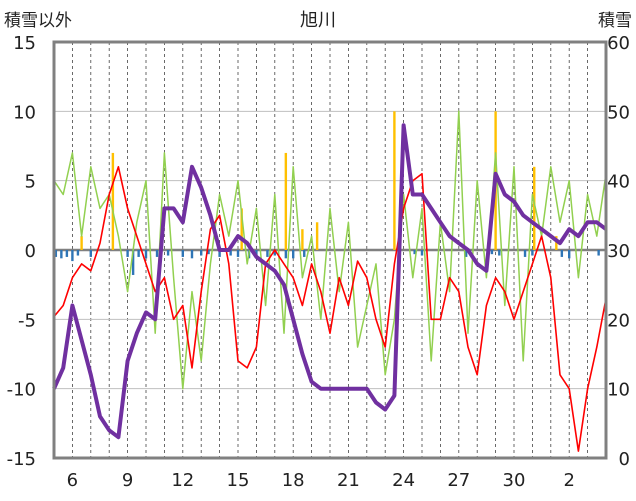  I want to click on right-tick-label: 20, so click(618, 320).